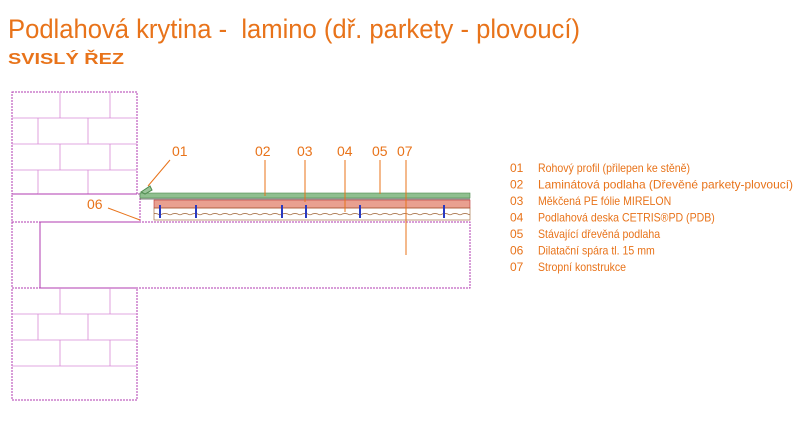  I want to click on legend-number: 02, so click(517, 185).